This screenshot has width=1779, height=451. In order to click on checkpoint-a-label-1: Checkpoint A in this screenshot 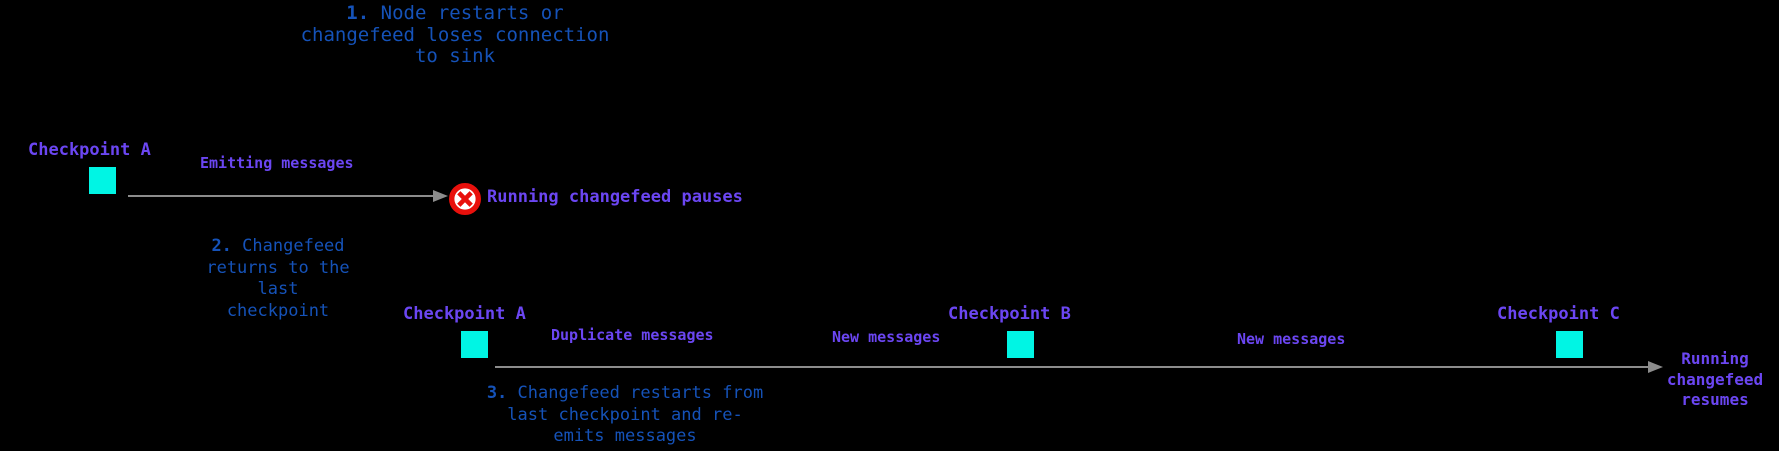, I will do `click(89, 150)`.